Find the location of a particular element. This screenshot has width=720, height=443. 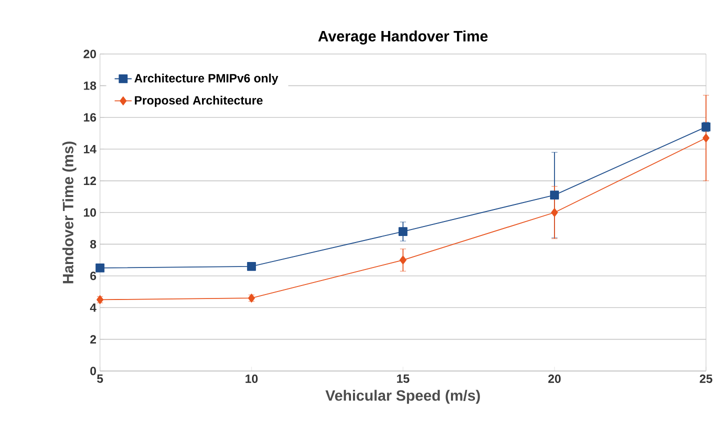

x-tick-label: 20 is located at coordinates (554, 378).